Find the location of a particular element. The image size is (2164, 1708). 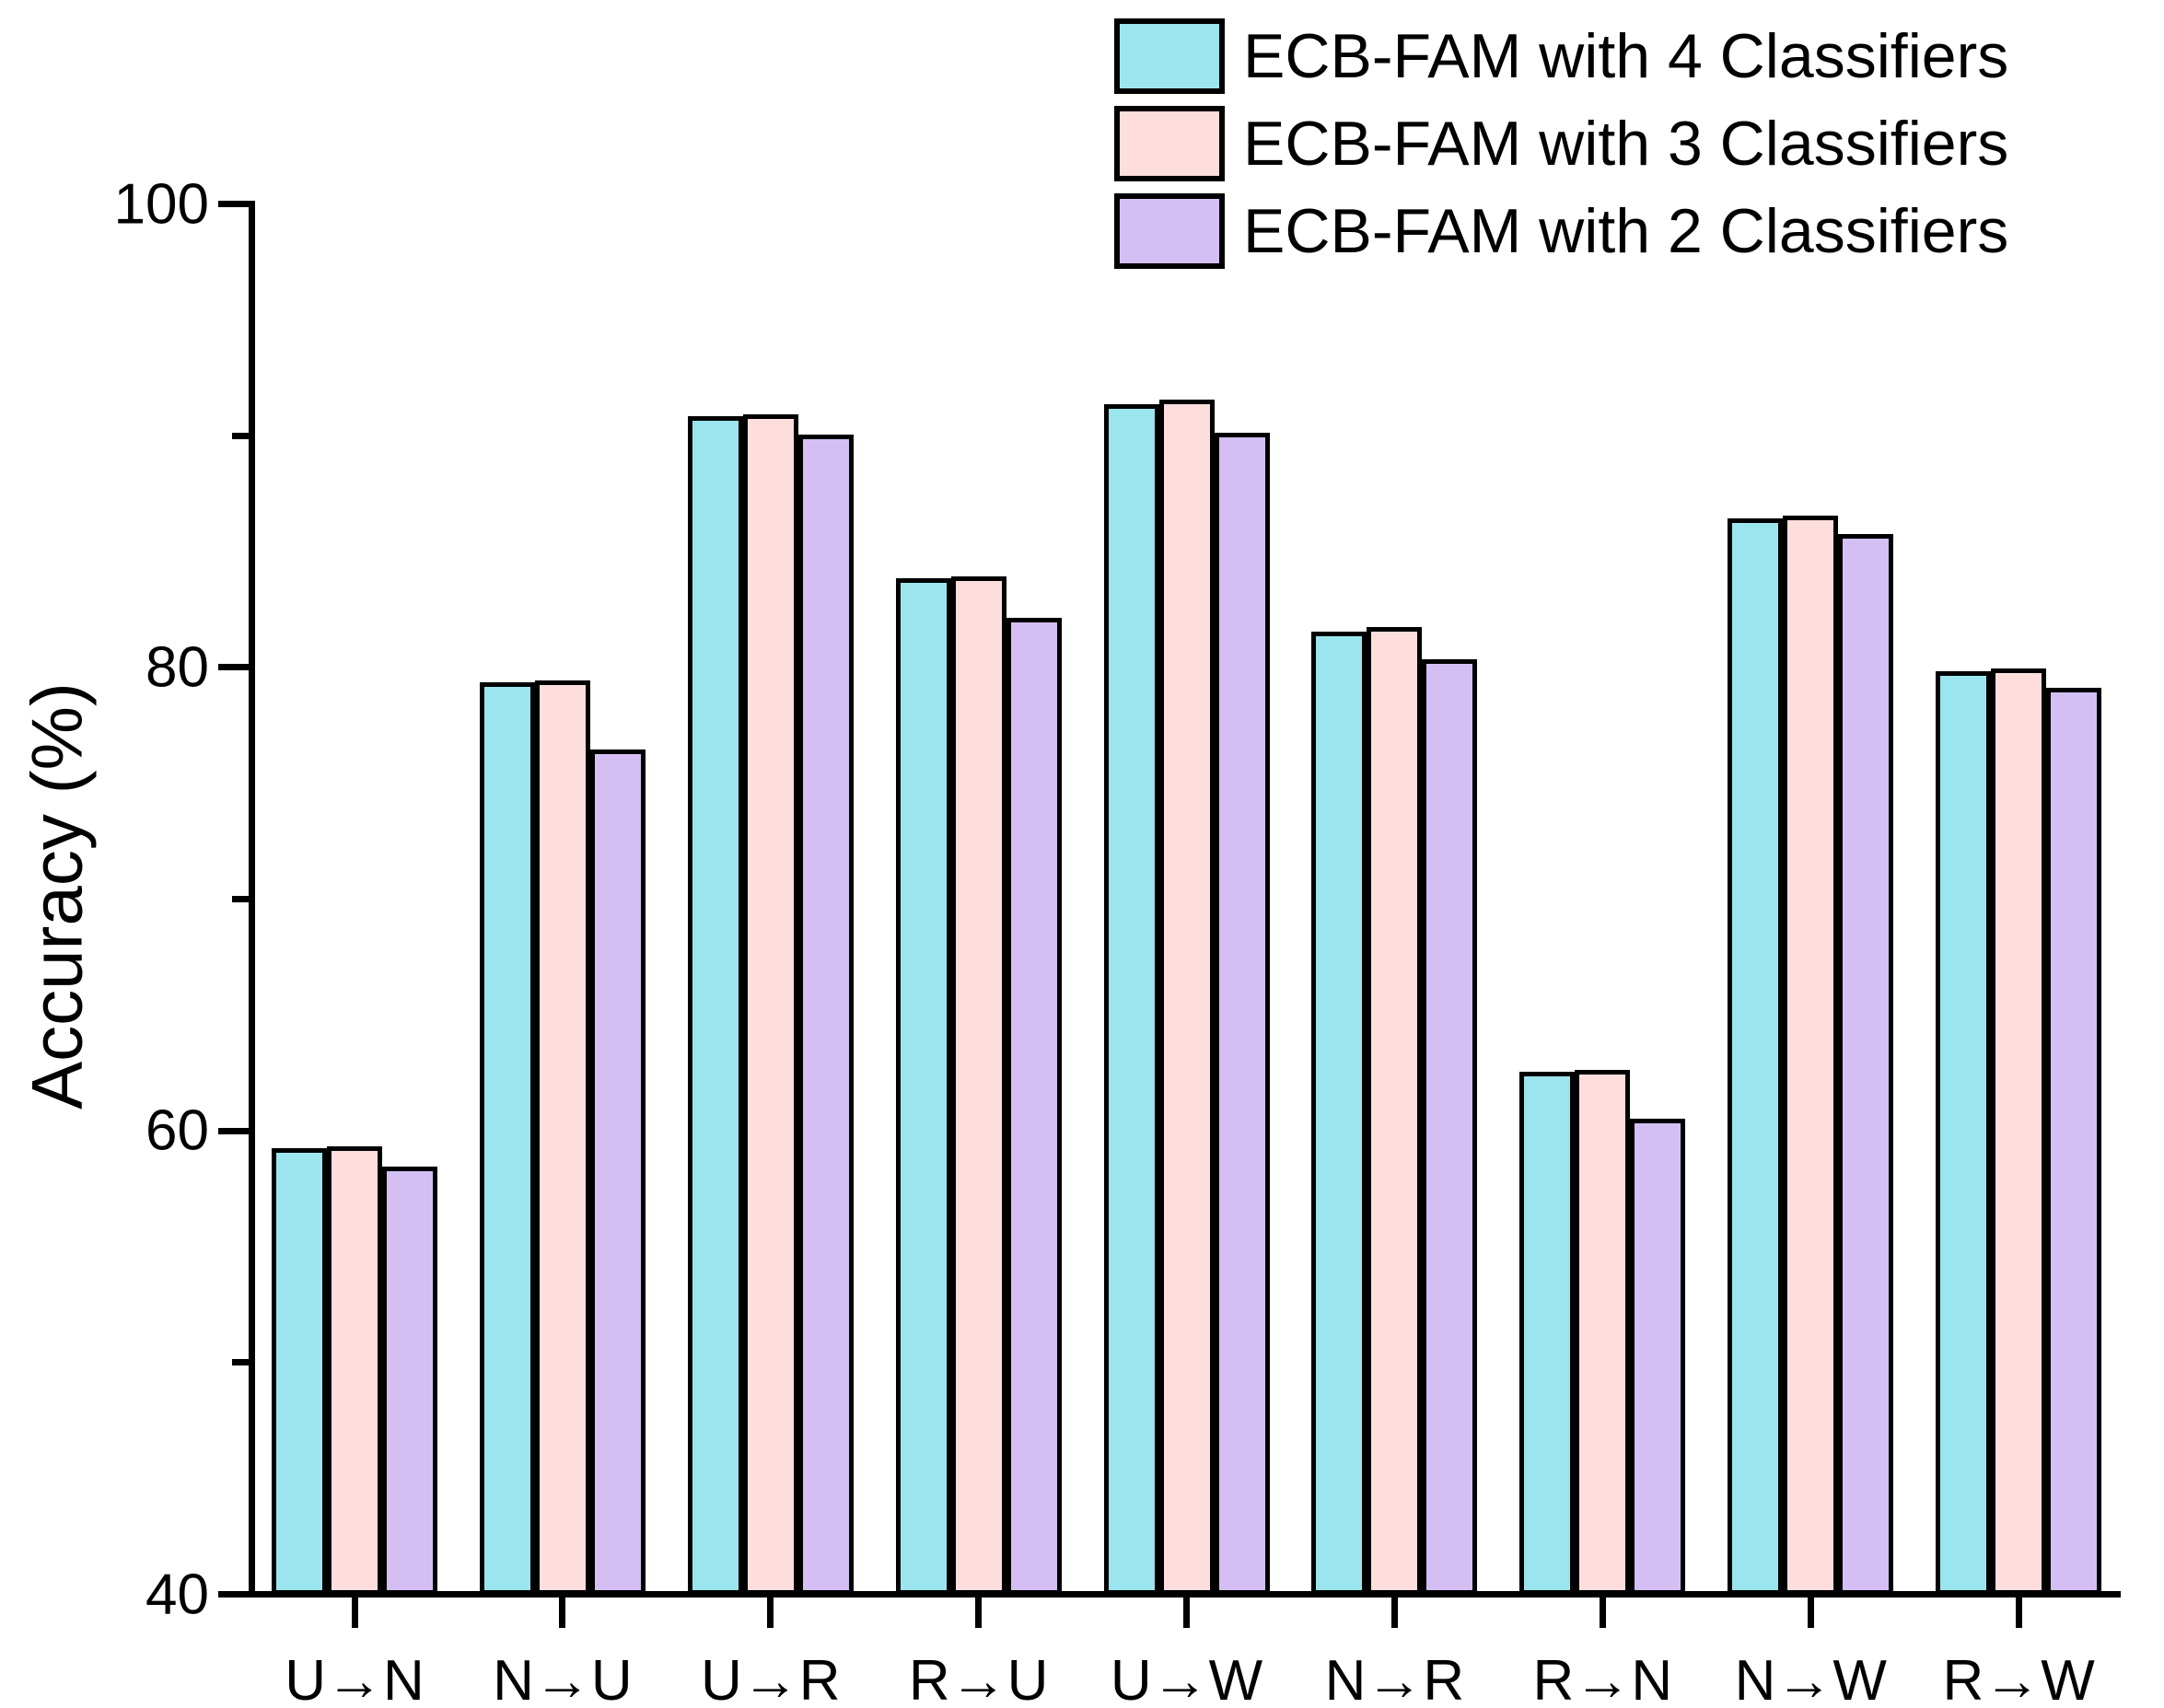

bar-U→W-s1 is located at coordinates (1187, 998).